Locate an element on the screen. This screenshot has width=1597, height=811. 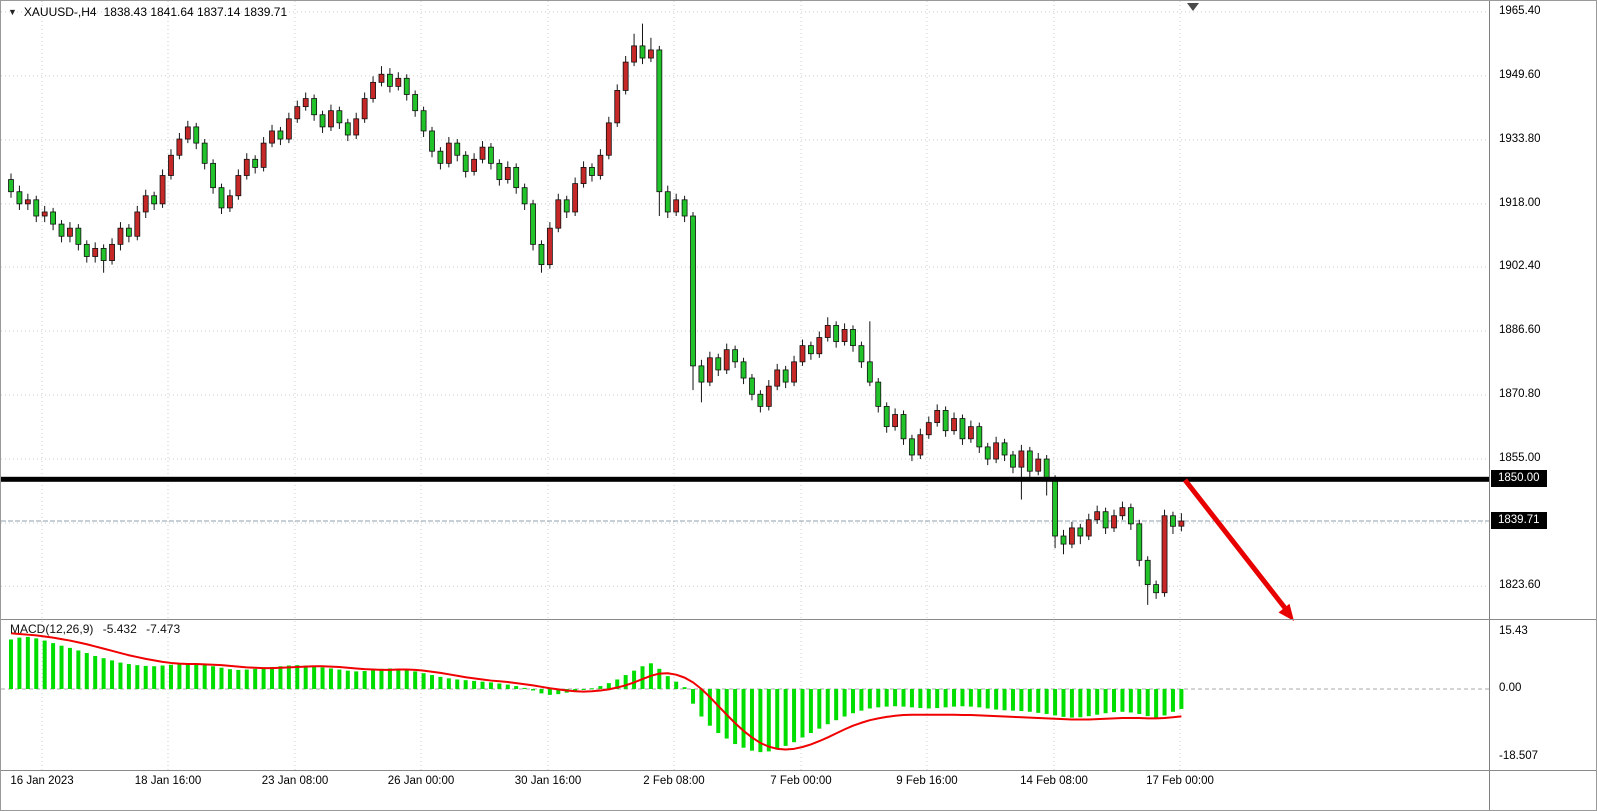
macd-axis-label: 15.43 is located at coordinates (1513, 631).